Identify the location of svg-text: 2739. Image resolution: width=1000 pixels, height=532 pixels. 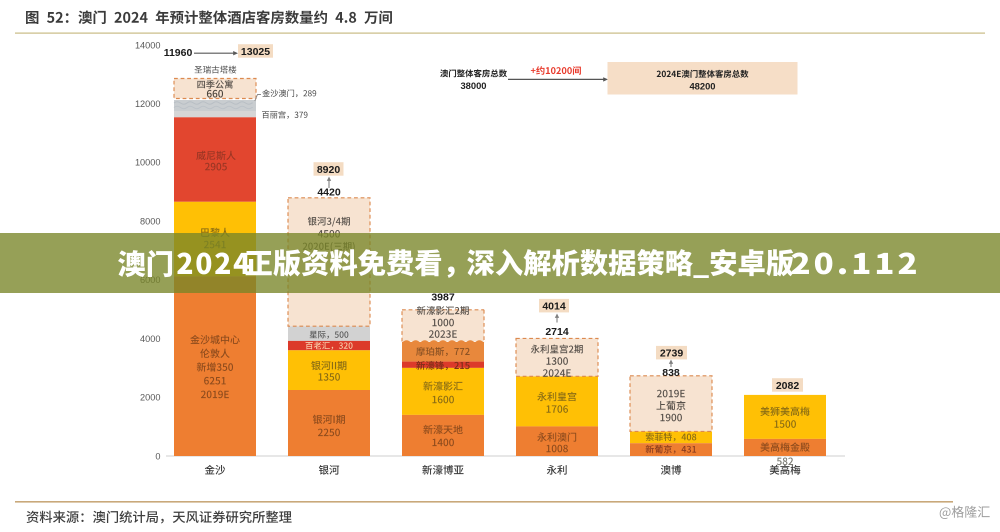
(672, 354).